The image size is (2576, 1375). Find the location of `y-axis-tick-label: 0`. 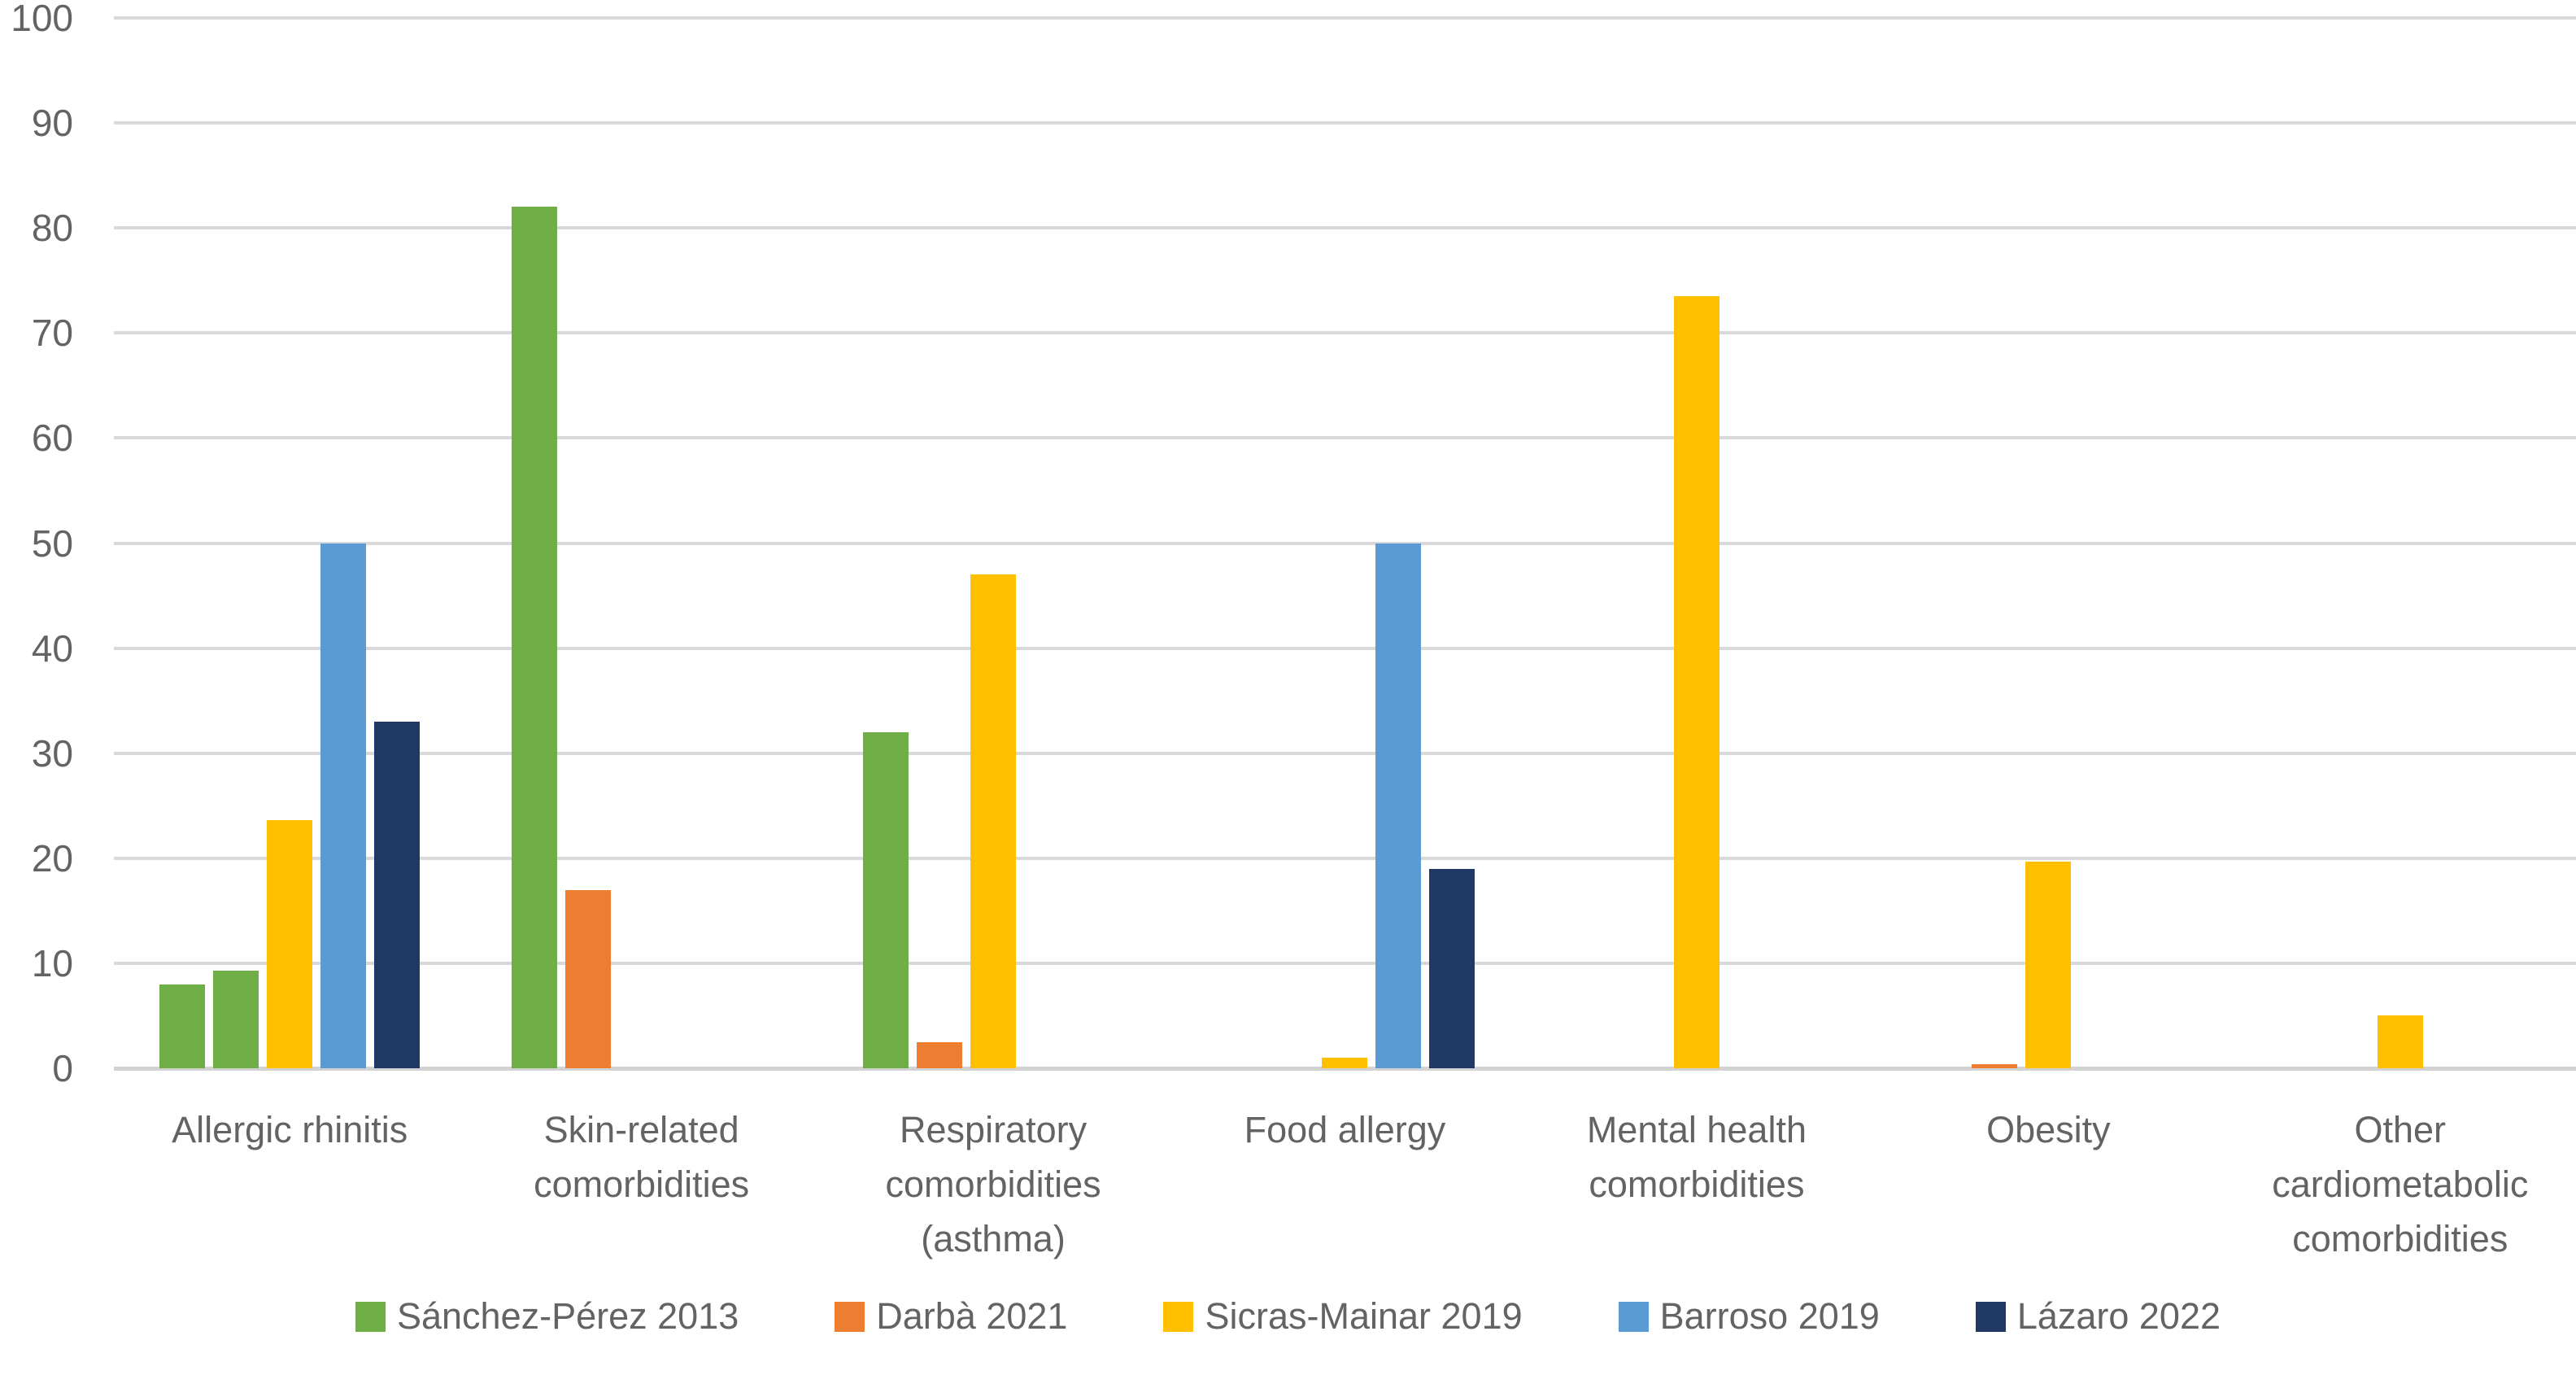

y-axis-tick-label: 0 is located at coordinates (62, 1068).